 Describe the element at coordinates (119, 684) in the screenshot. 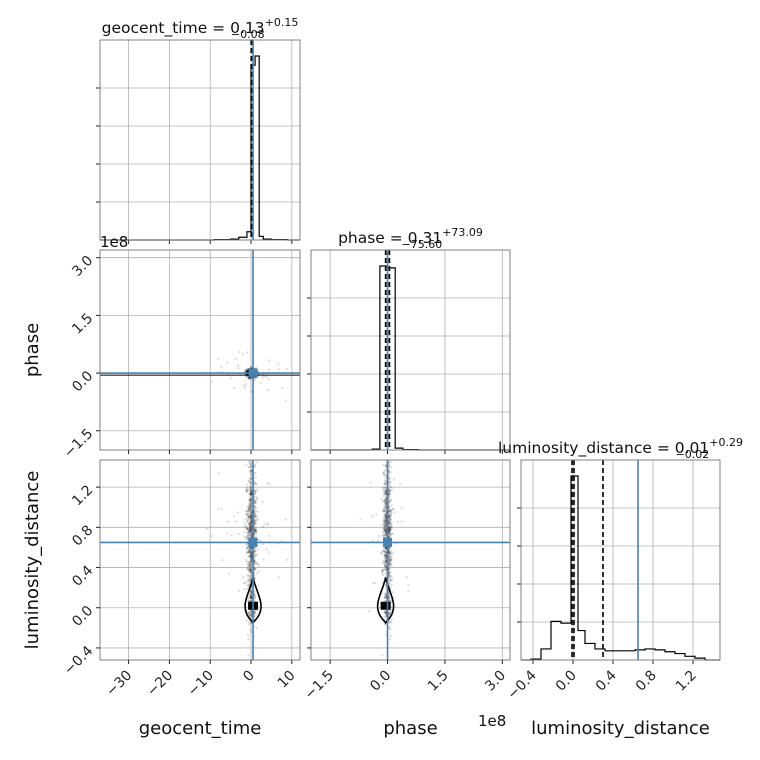

I see `x-tick-label: −30` at that location.